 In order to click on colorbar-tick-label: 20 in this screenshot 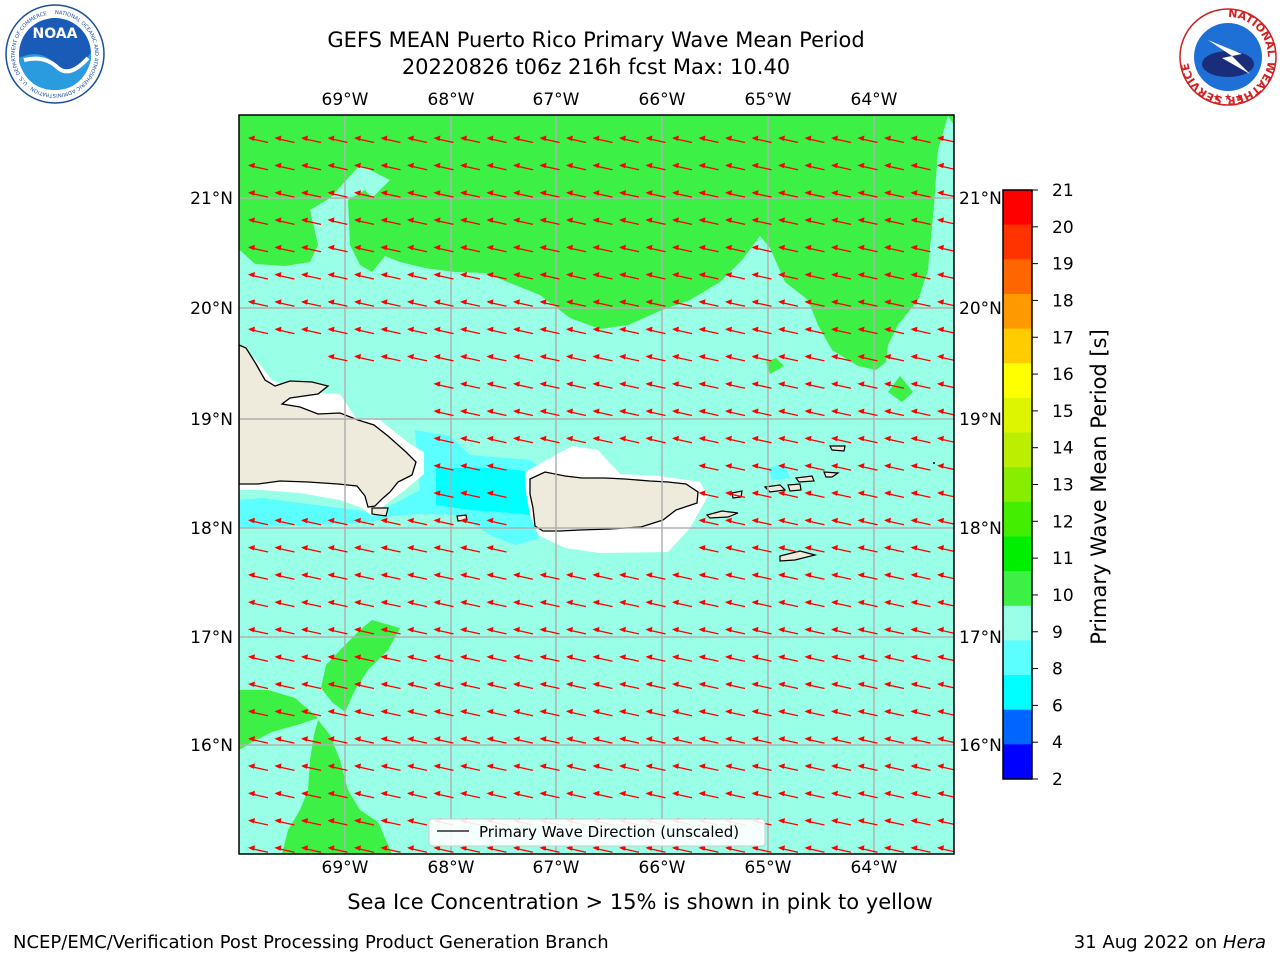, I will do `click(1063, 228)`.